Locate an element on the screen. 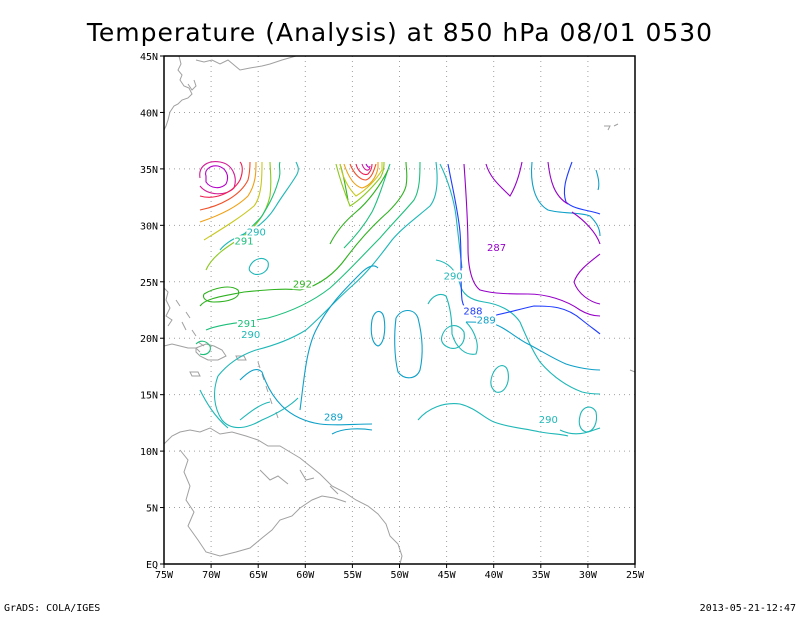 The width and height of the screenshot is (800, 618). y-tick-label: 35N is located at coordinates (149, 170).